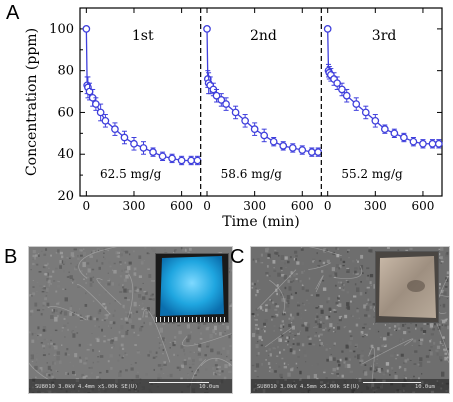 This screenshot has height=402, width=453. I want to click on blue-sample-graphic, so click(192, 288).